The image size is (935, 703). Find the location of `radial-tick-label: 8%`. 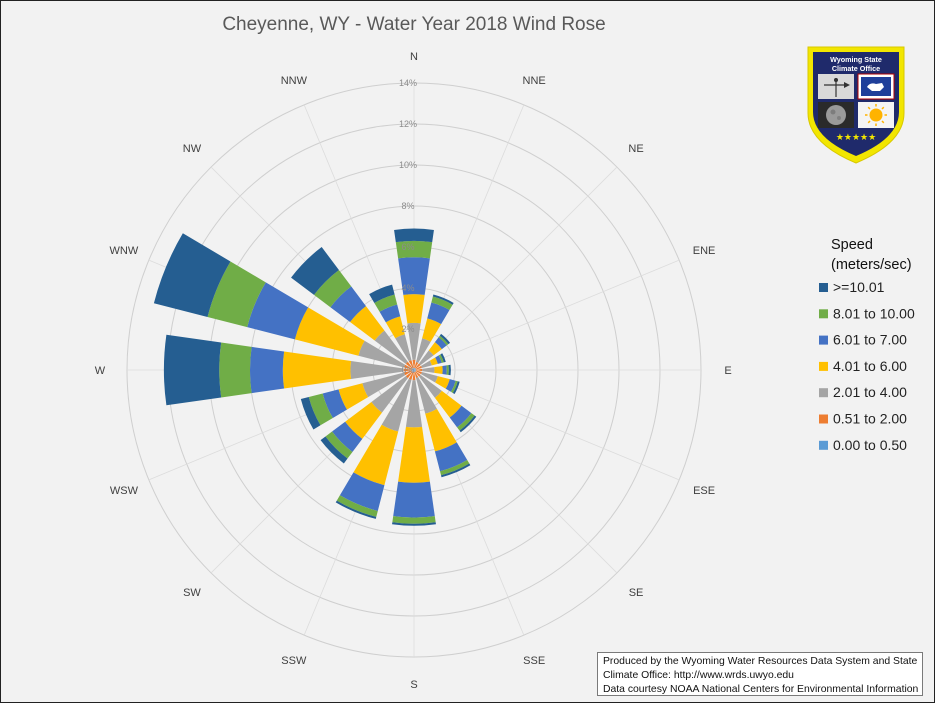

radial-tick-label: 8% is located at coordinates (407, 206).